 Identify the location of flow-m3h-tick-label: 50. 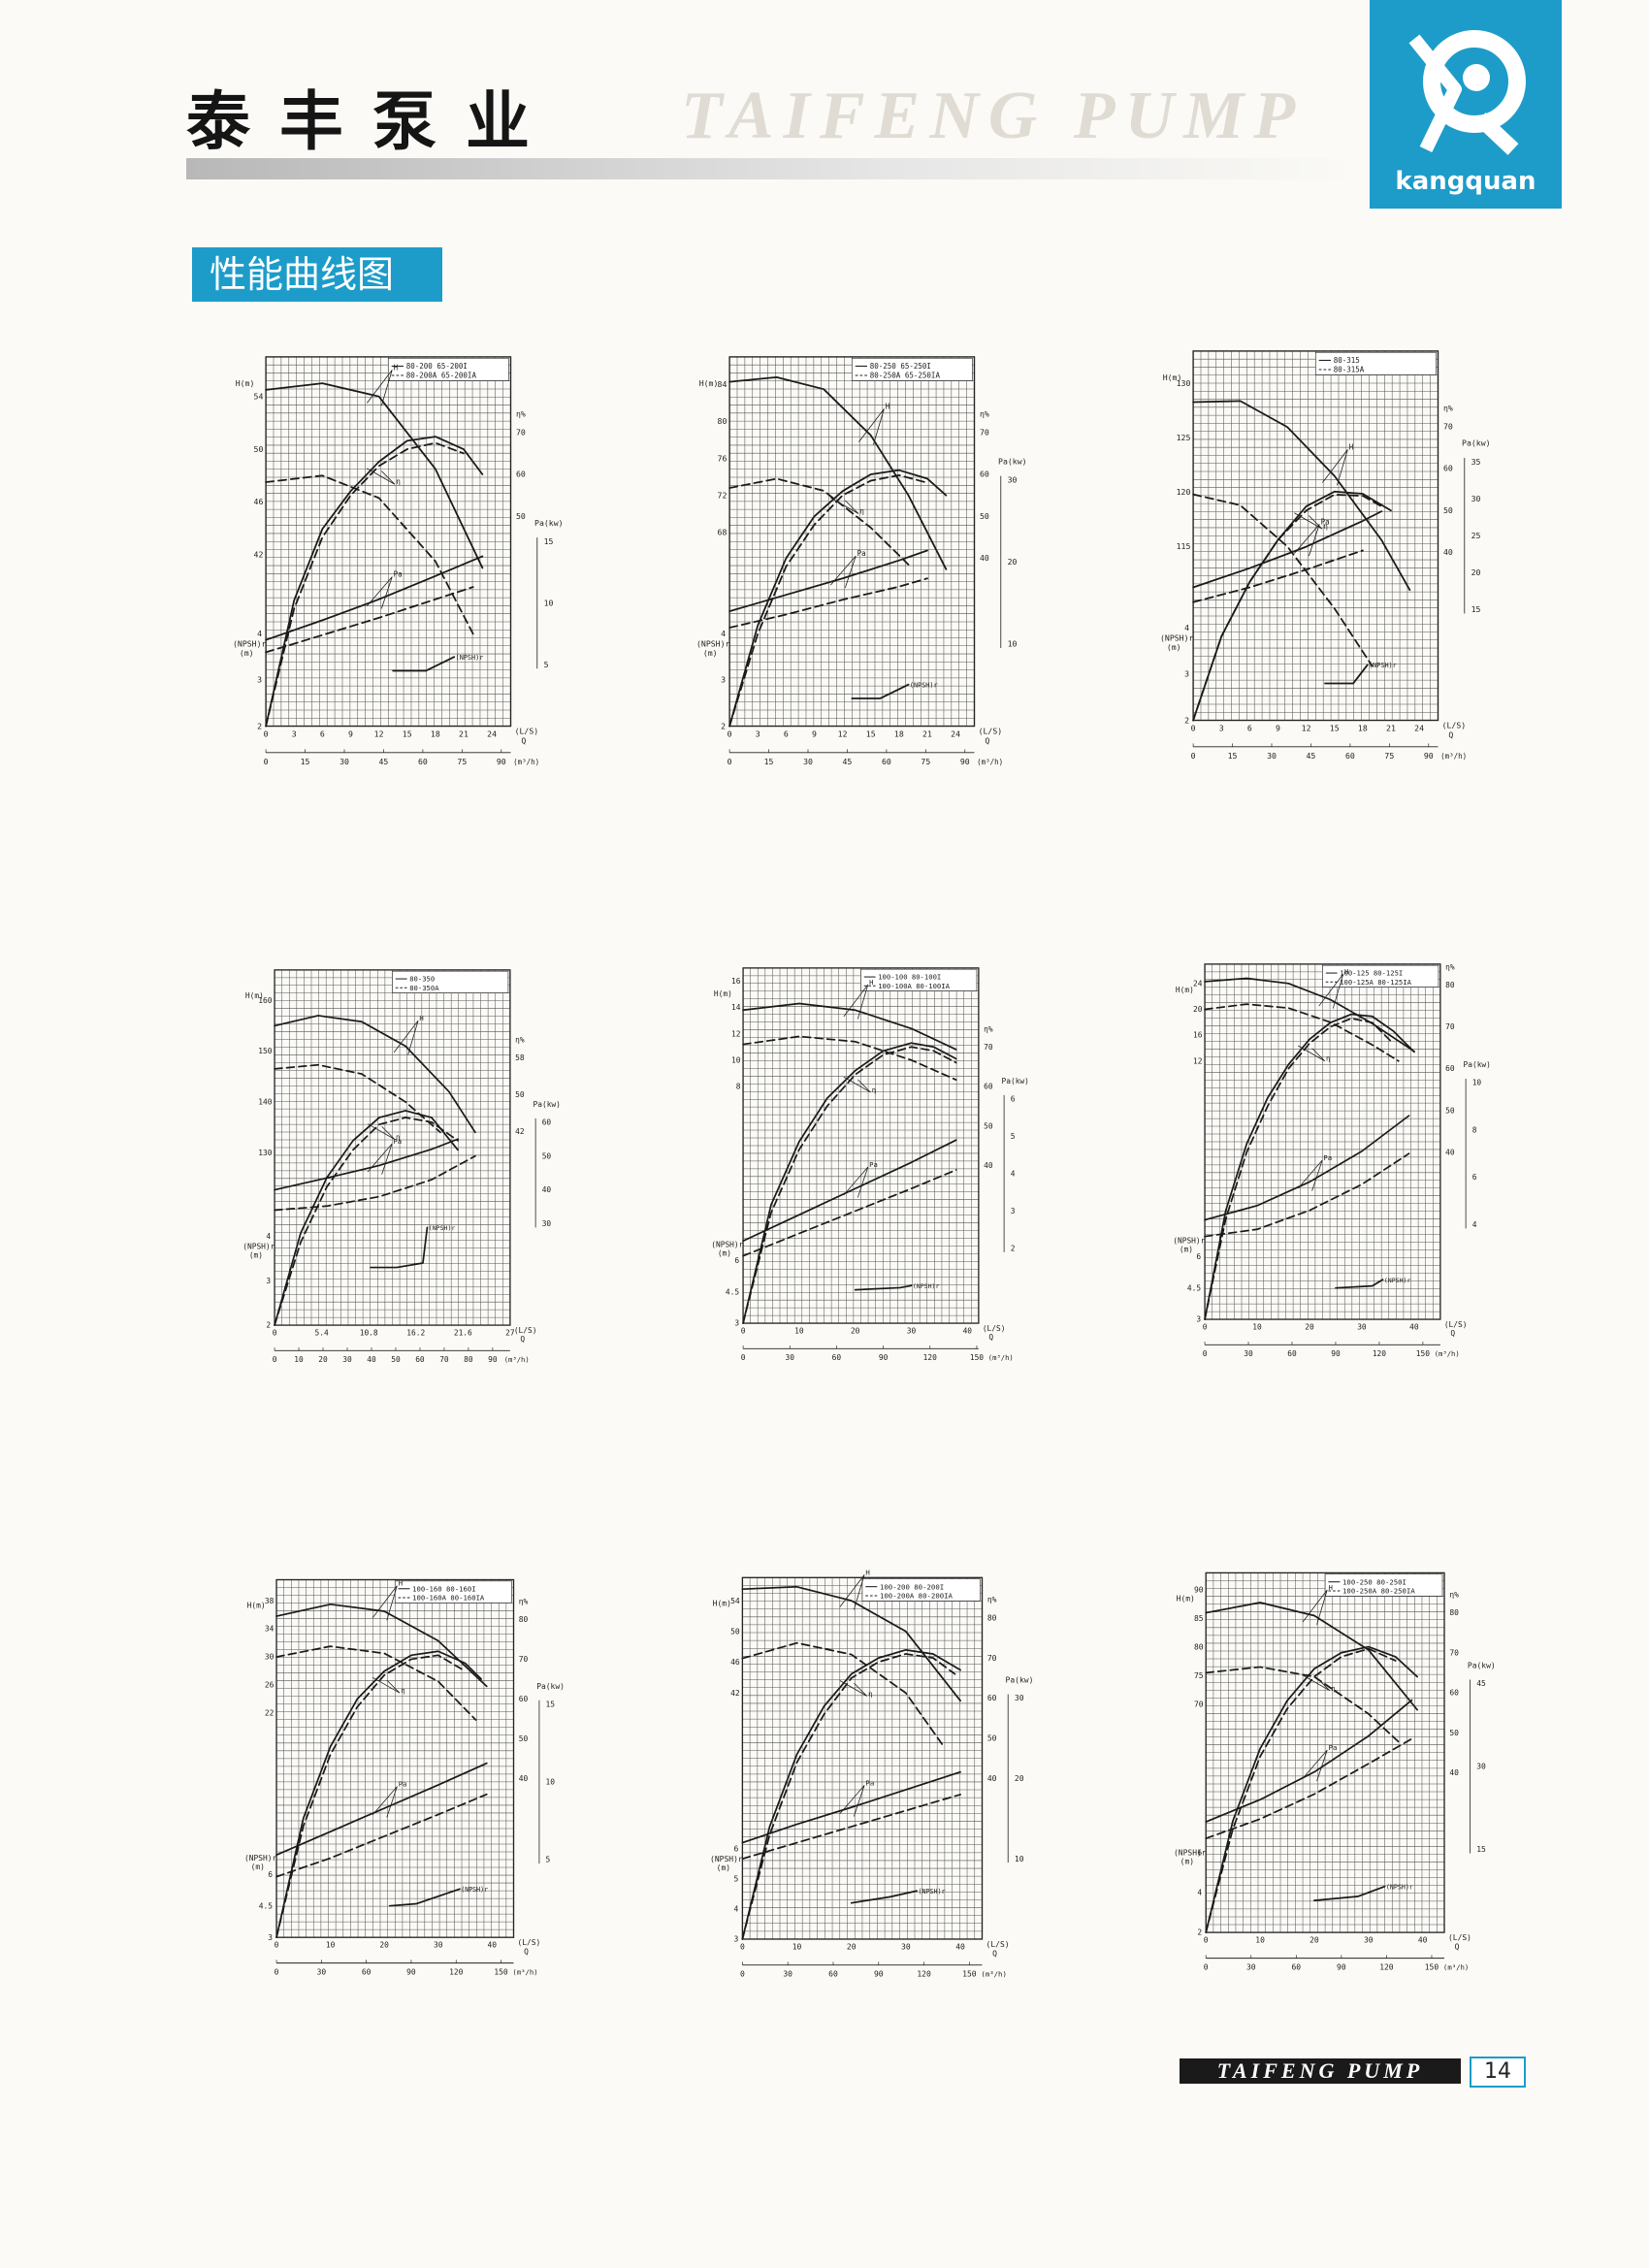
(396, 1359).